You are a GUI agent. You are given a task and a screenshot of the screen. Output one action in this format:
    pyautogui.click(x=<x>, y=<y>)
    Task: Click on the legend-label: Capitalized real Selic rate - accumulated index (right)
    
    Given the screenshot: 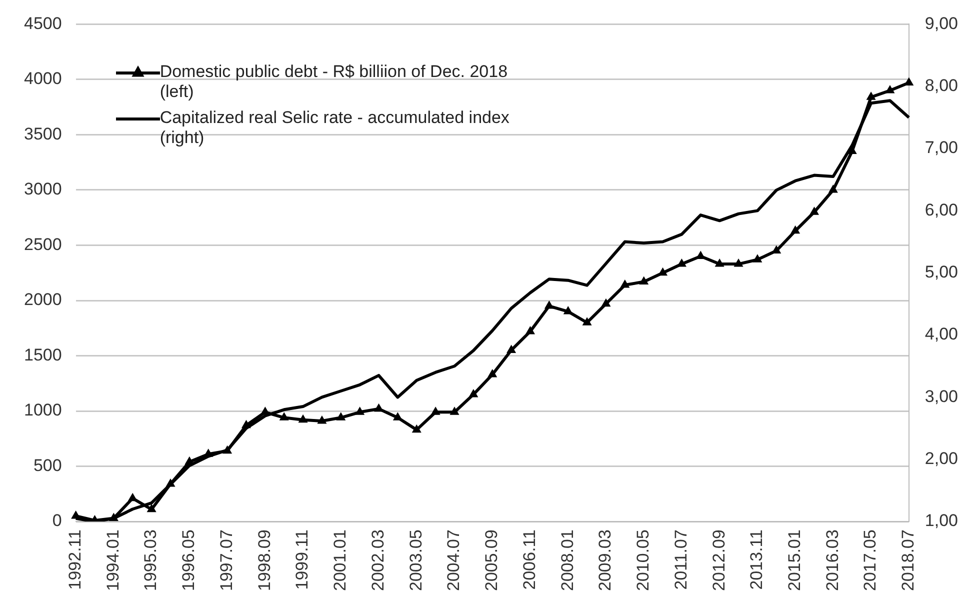 What is the action you would take?
    pyautogui.click(x=335, y=128)
    